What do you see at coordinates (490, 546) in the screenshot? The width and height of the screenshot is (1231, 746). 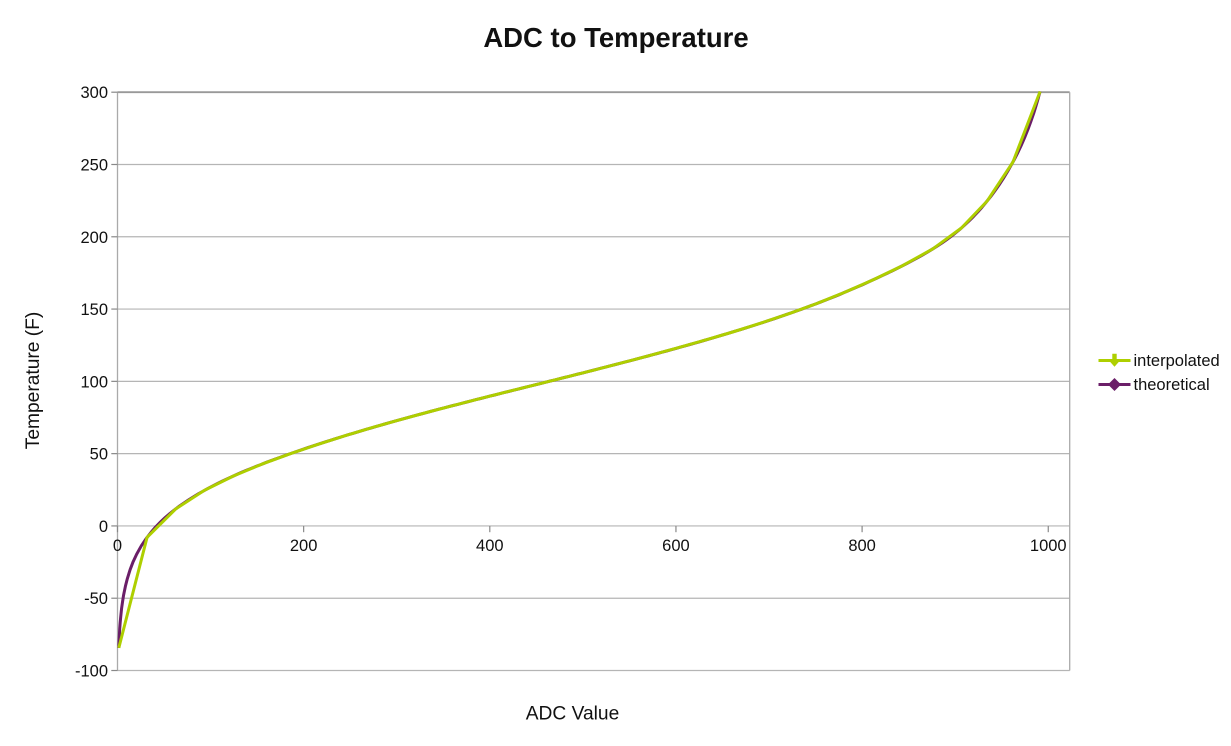 I see `svg-text: 400` at bounding box center [490, 546].